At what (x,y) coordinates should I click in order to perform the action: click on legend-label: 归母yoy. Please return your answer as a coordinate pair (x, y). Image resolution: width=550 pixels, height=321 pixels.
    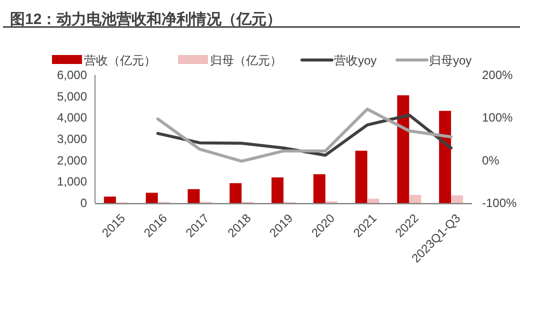
    Looking at the image, I should click on (450, 61).